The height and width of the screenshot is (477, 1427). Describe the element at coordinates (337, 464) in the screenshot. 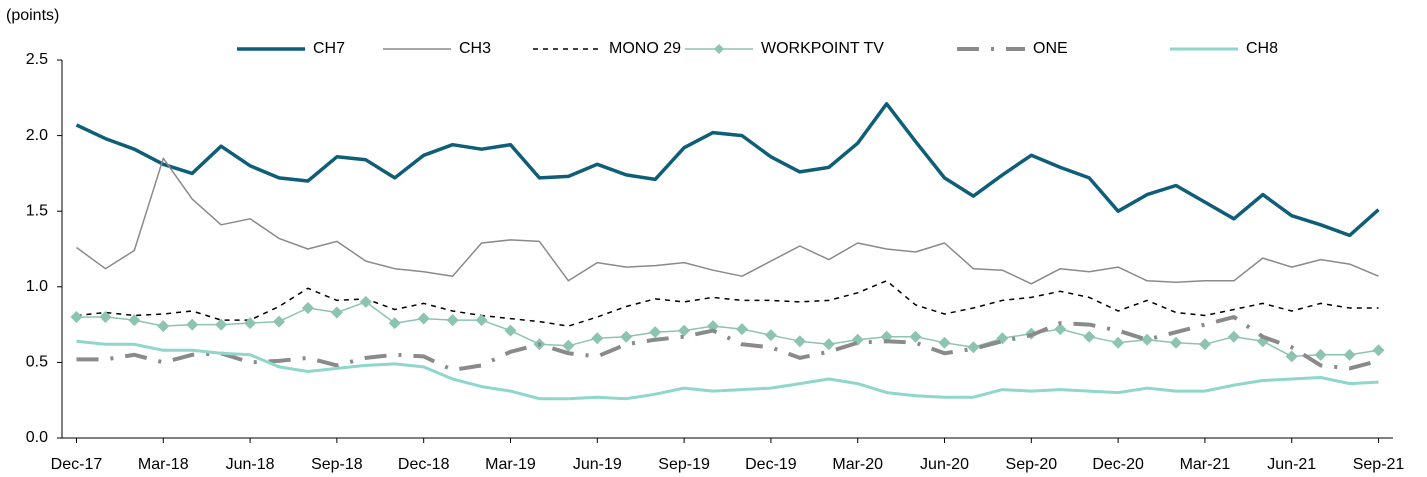

I see `x-tick-label: Sep-18` at that location.